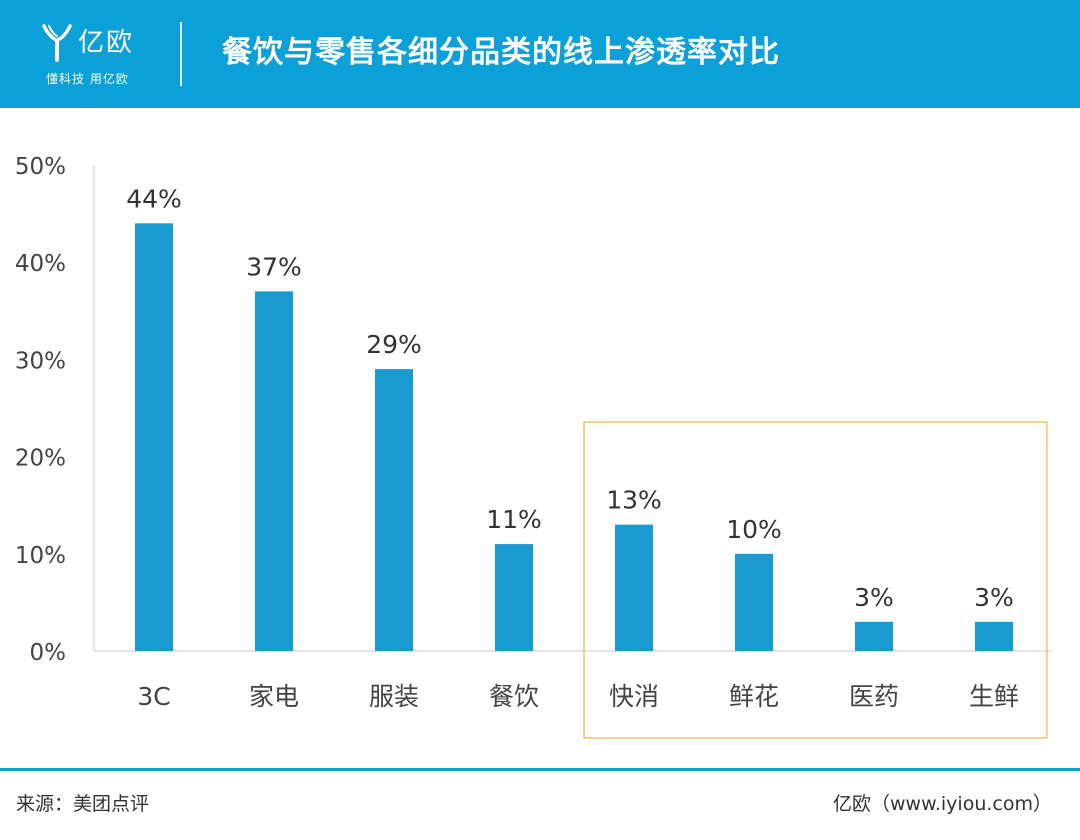 The height and width of the screenshot is (840, 1080). What do you see at coordinates (274, 696) in the screenshot?
I see `x-tick-label: 家电` at bounding box center [274, 696].